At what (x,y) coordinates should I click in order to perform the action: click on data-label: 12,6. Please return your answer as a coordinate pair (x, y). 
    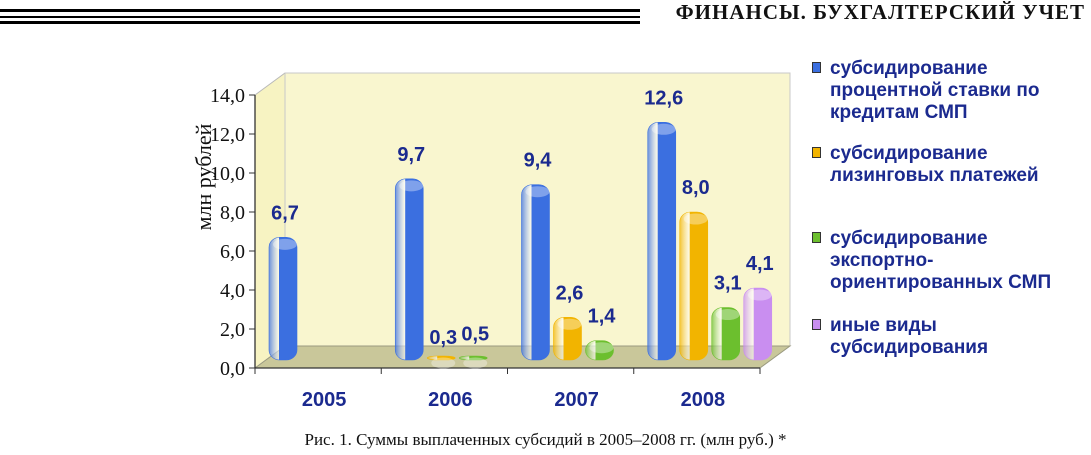
    Looking at the image, I should click on (663, 98).